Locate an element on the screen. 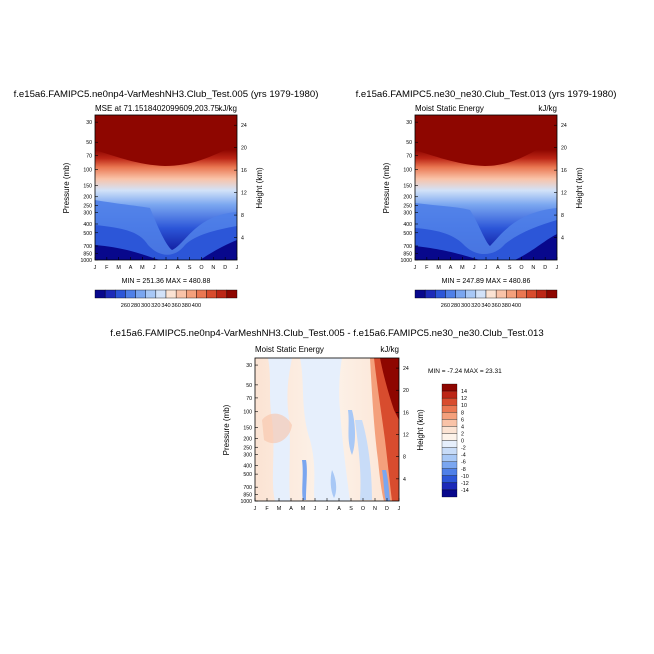 The width and height of the screenshot is (654, 654). panel-b-ylabel: Pressure (mb) is located at coordinates (386, 187).